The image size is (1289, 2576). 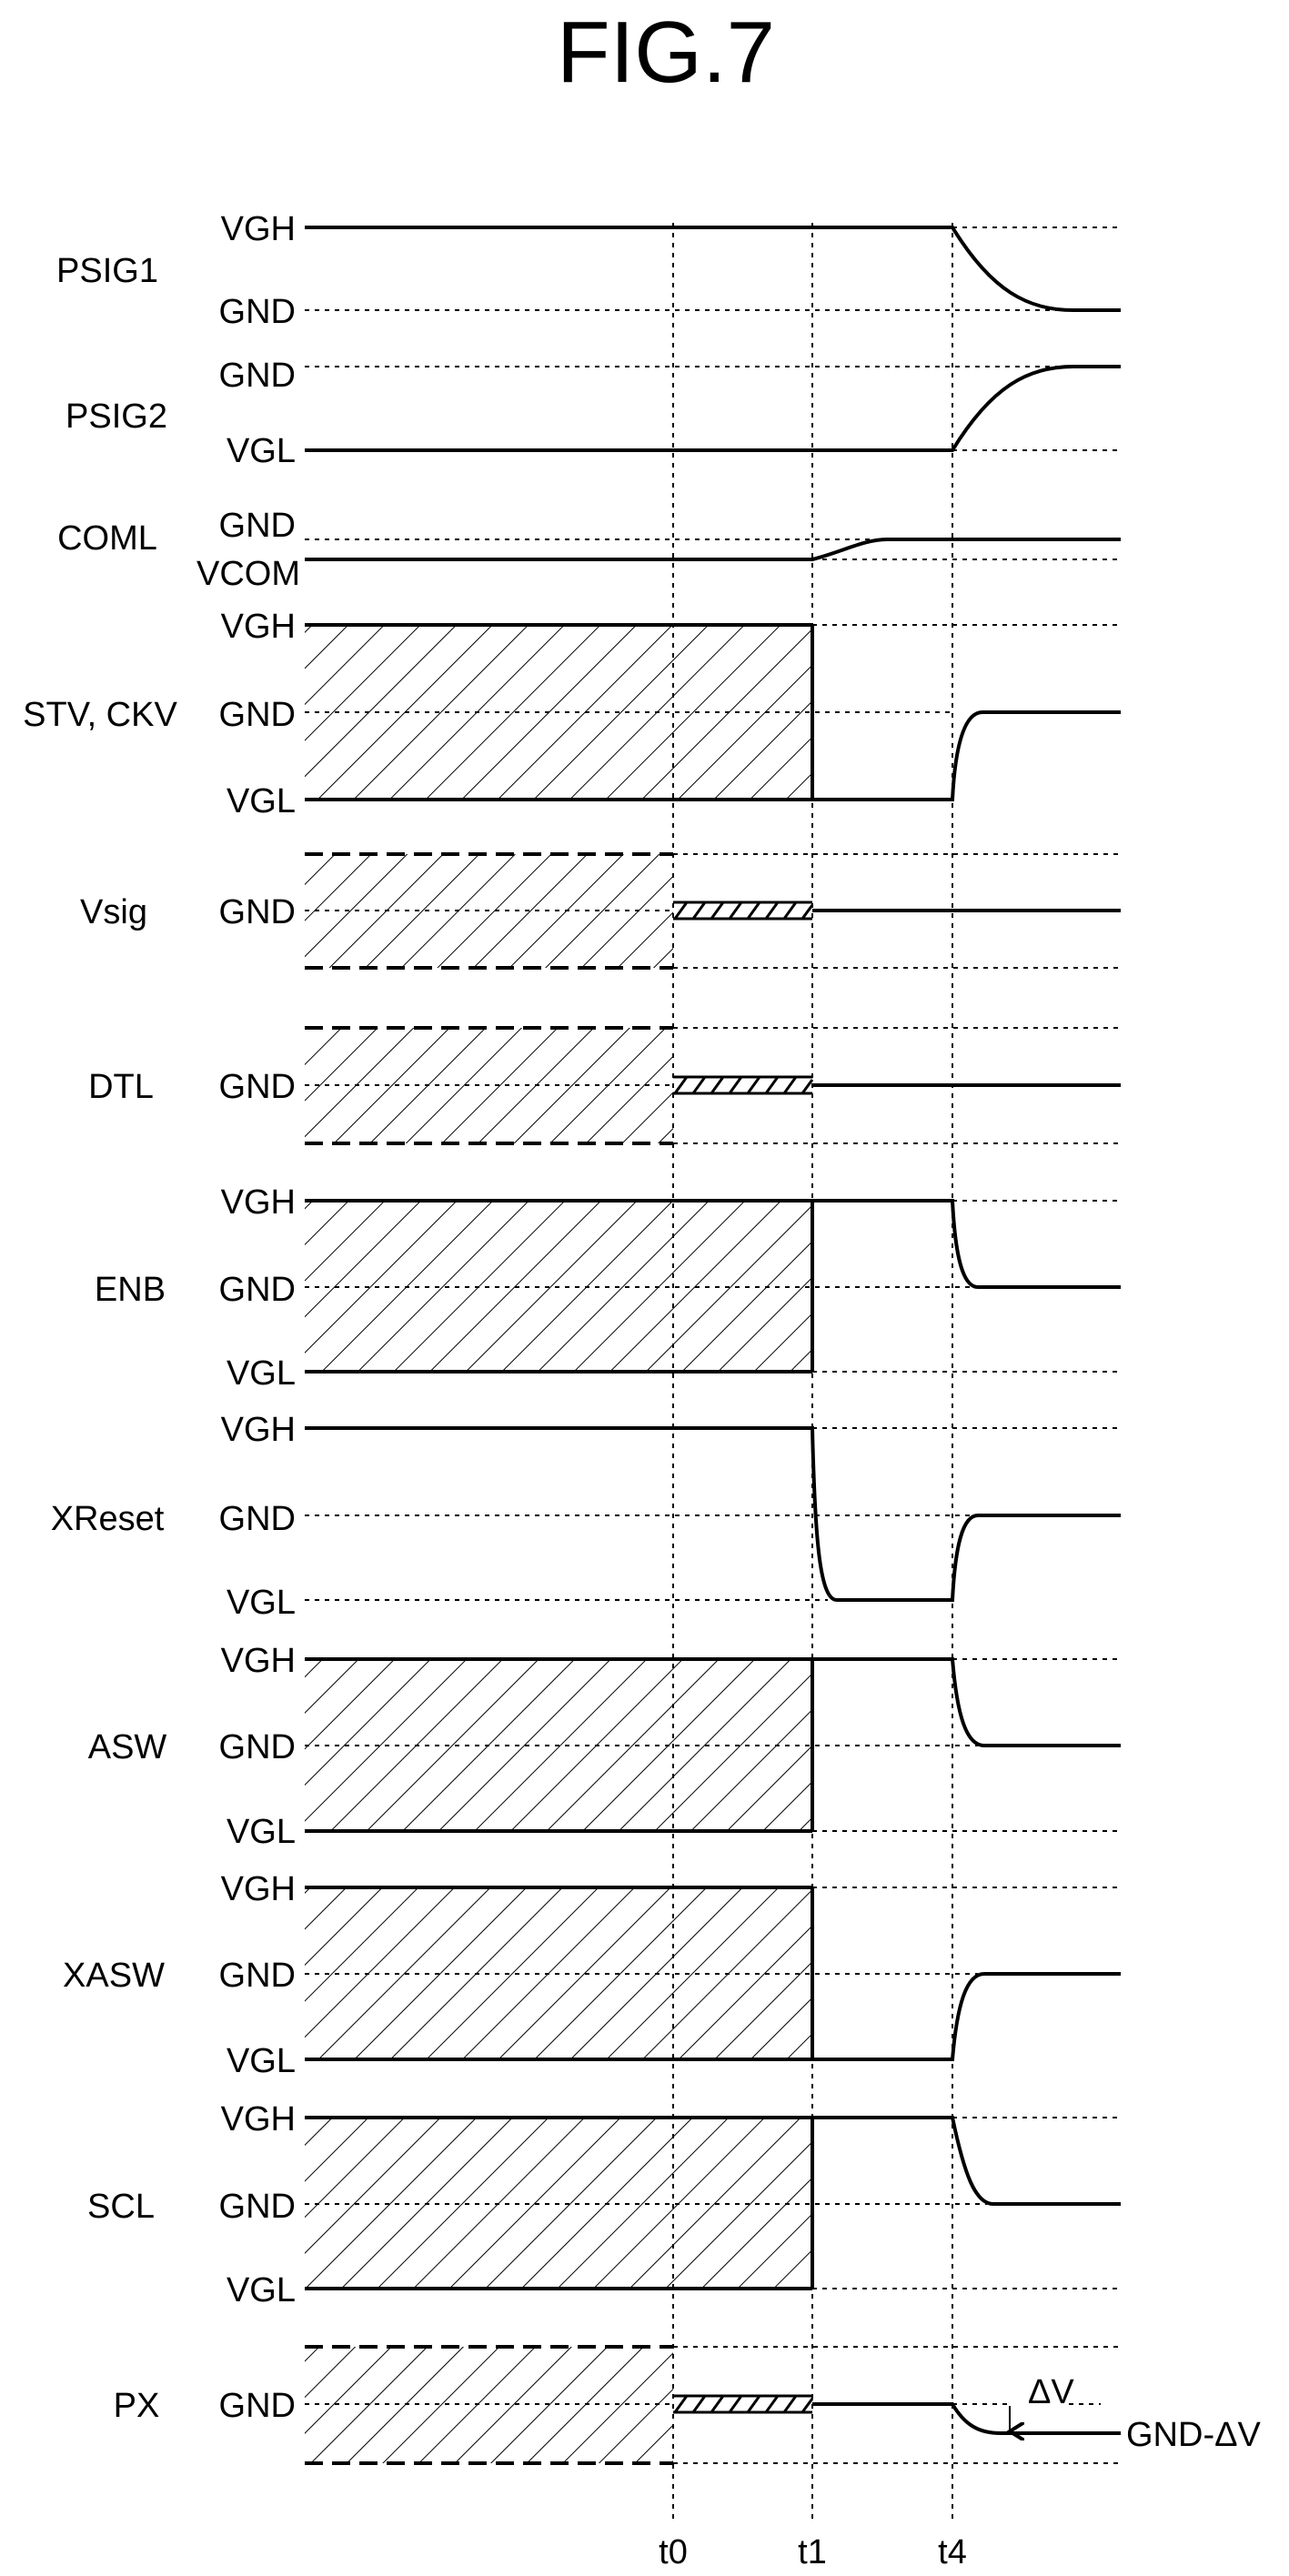 What do you see at coordinates (953, 2552) in the screenshot?
I see `t4-label: t4` at bounding box center [953, 2552].